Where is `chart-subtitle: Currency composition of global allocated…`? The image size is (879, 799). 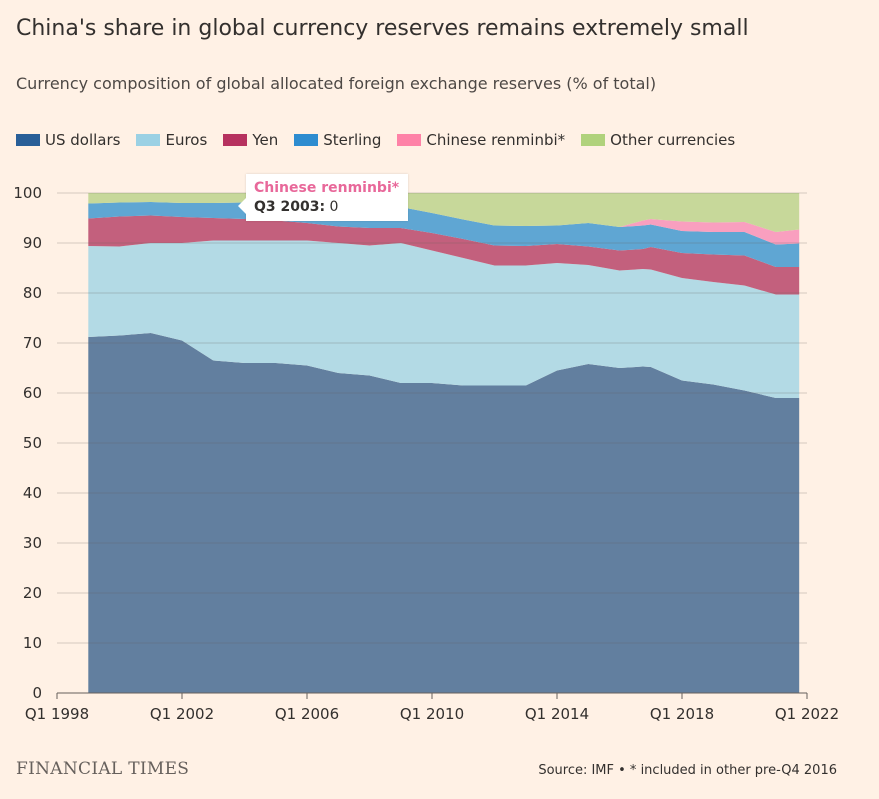 chart-subtitle: Currency composition of global allocated… is located at coordinates (336, 83).